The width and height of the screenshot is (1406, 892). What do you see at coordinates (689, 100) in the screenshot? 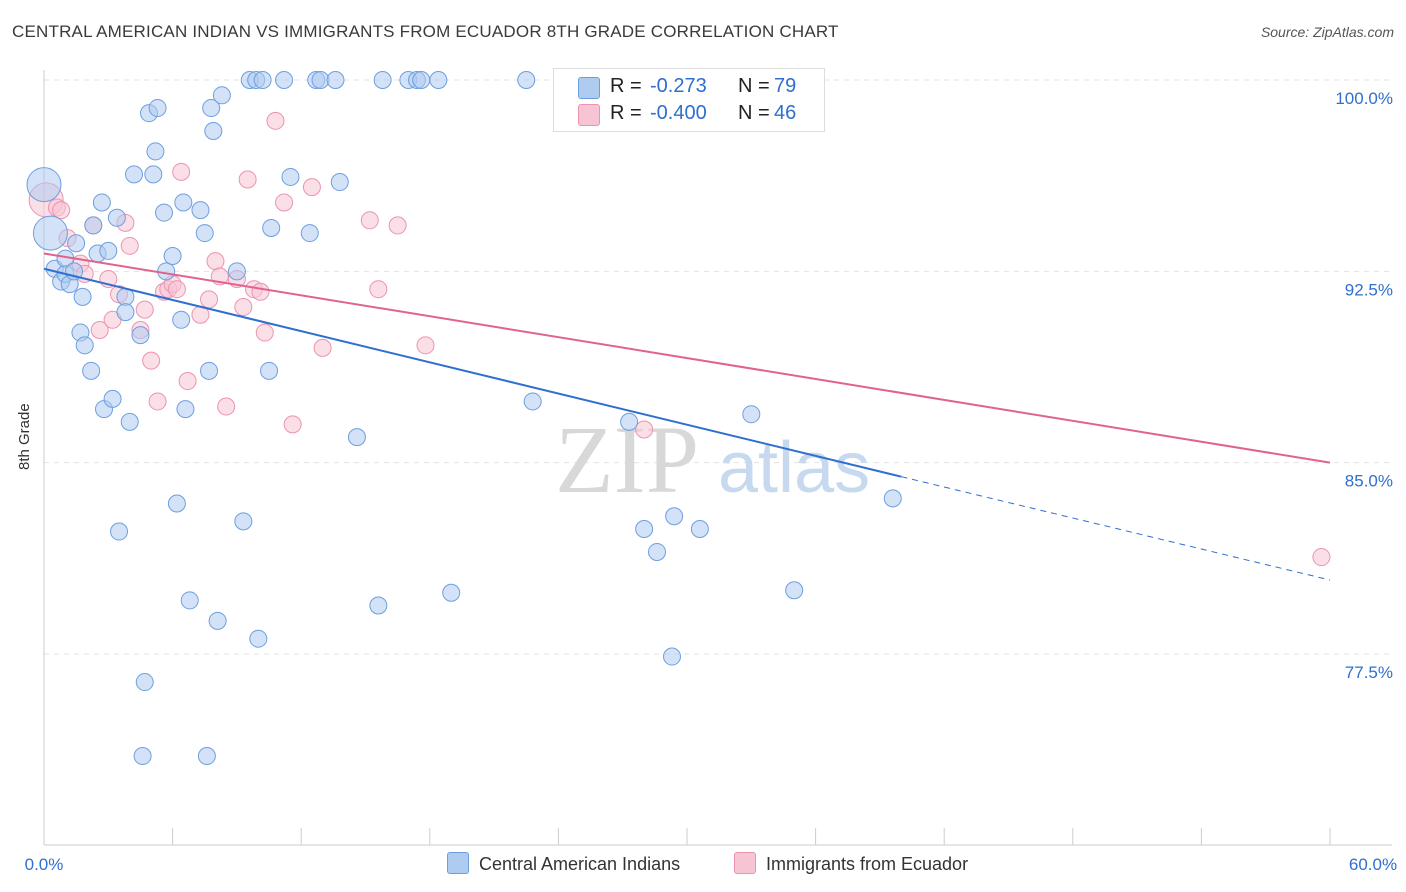
I see `stats-legend: R = -0.273 N = 79 R = -0.400 N = 46` at bounding box center [689, 100].